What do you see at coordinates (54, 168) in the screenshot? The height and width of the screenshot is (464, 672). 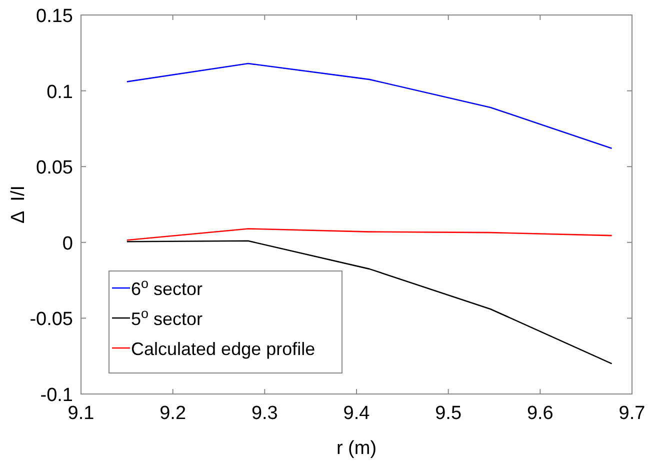 I see `y-tick-label: 0.05` at bounding box center [54, 168].